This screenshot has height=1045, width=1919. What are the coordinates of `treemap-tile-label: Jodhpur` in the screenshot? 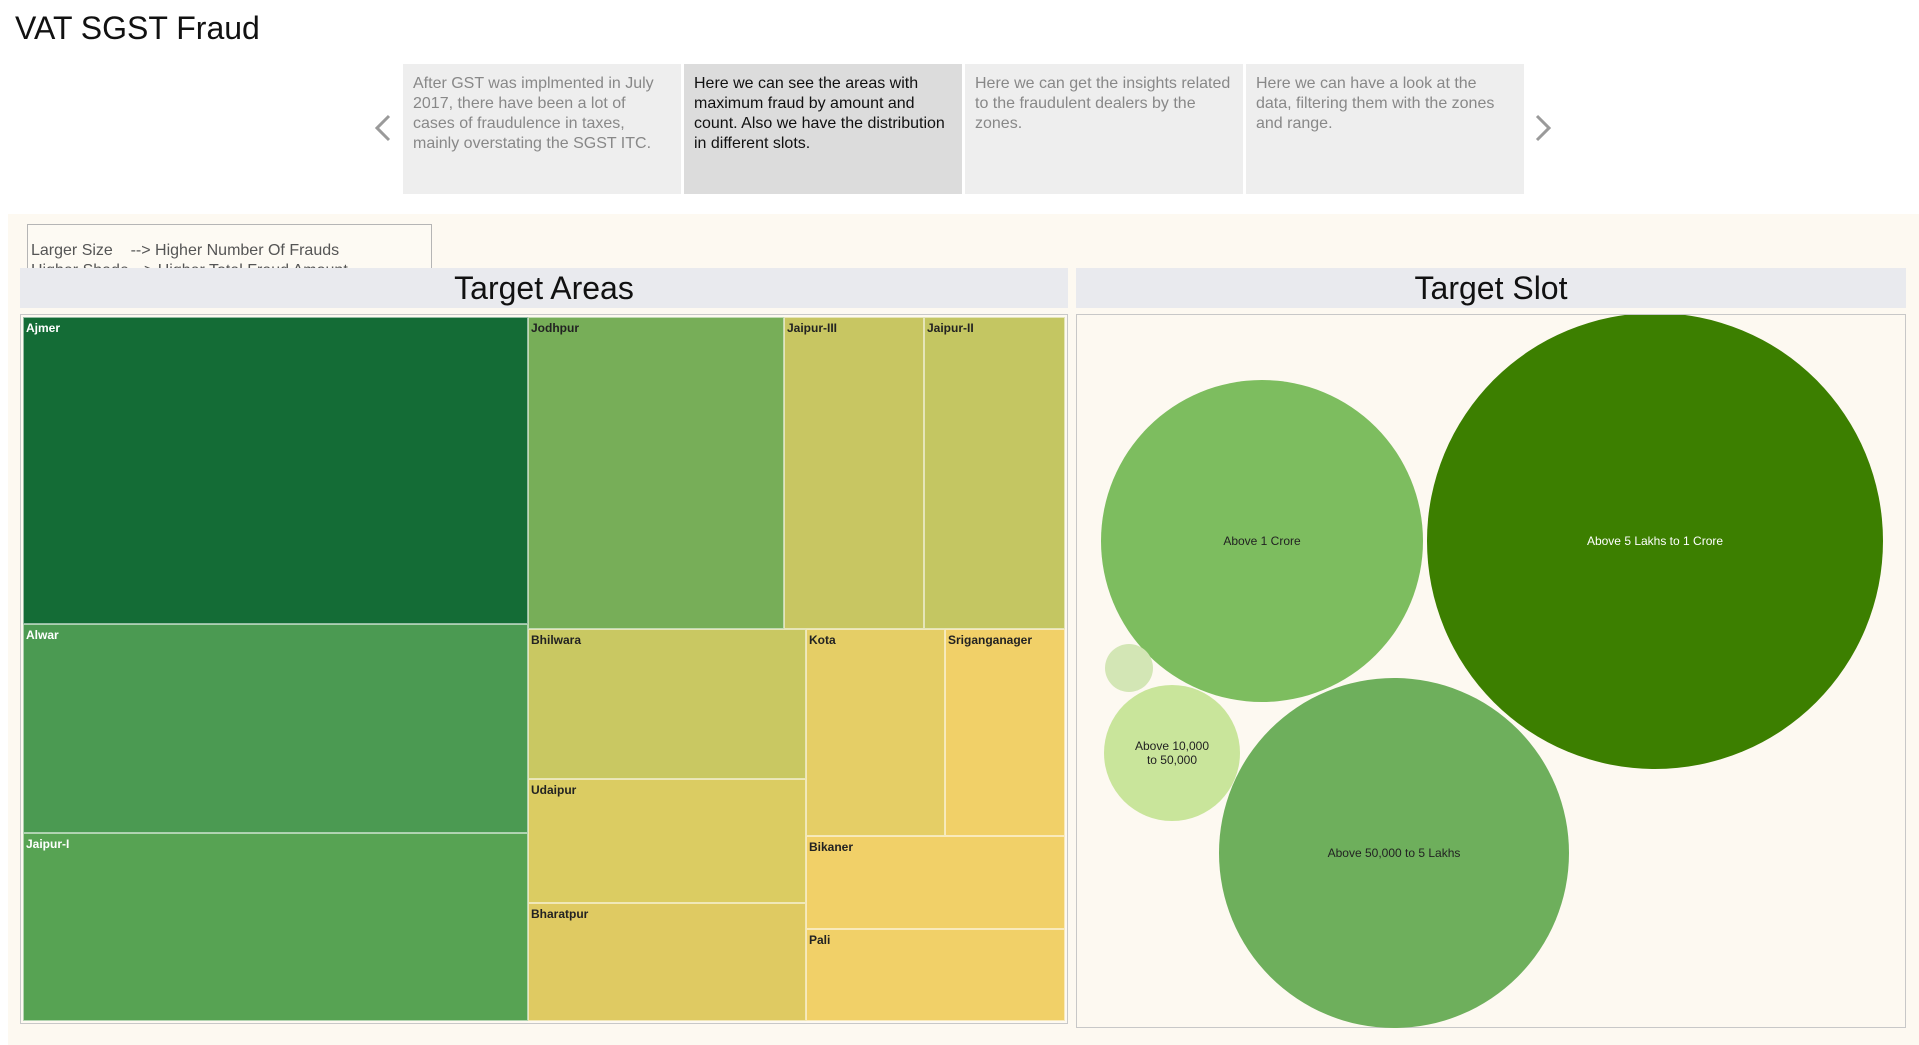 It's located at (555, 328).